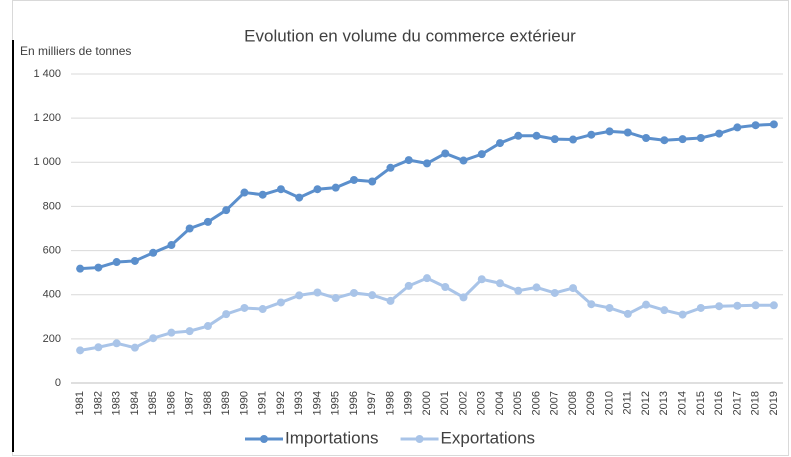 This screenshot has width=791, height=457. Describe the element at coordinates (52, 206) in the screenshot. I see `y-tick-label: 800` at that location.